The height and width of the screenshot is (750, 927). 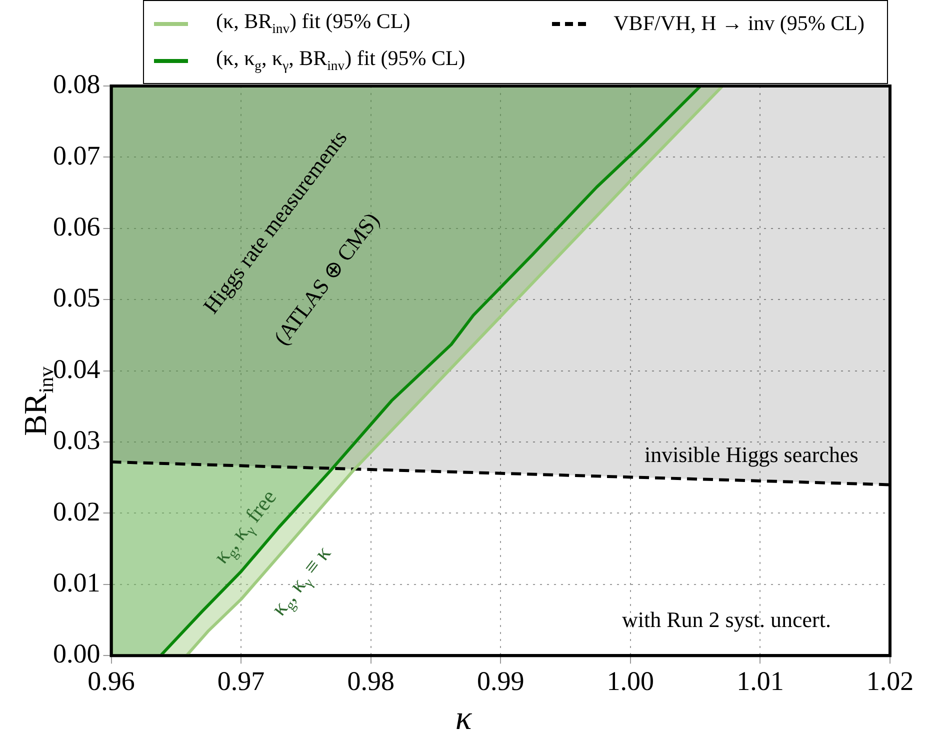 I want to click on x-tick-label: 0.97, so click(x=241, y=681).